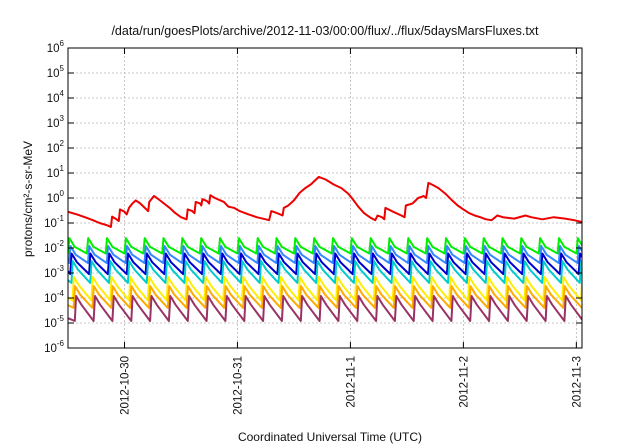 The image size is (640, 448). I want to click on y-tick-label: 10⁻³, so click(54, 272).